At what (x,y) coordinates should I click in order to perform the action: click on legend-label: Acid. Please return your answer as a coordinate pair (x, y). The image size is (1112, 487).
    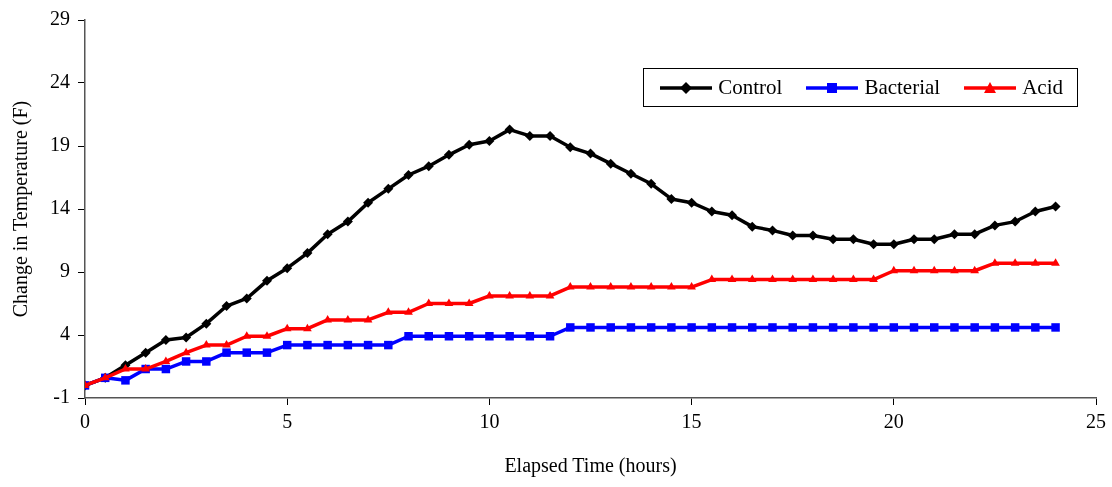
    Looking at the image, I should click on (1042, 87).